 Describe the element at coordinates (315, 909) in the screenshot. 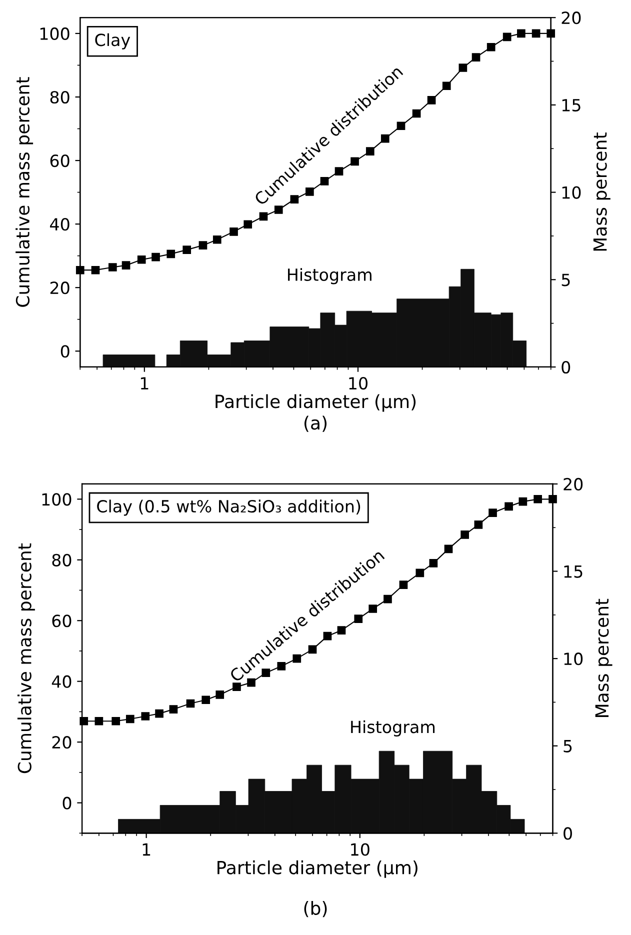

I see `text: (b)` at that location.